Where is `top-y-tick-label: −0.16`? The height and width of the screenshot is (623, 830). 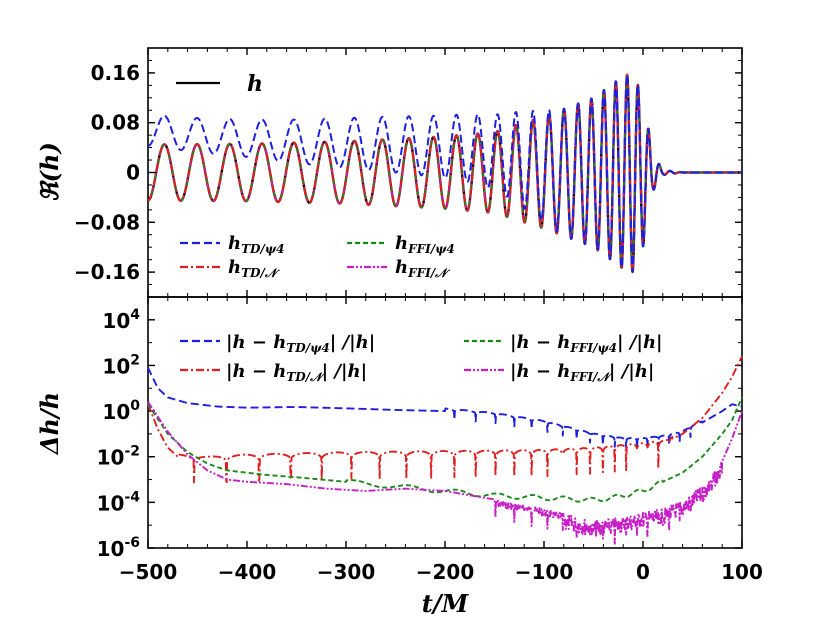 top-y-tick-label: −0.16 is located at coordinates (107, 272).